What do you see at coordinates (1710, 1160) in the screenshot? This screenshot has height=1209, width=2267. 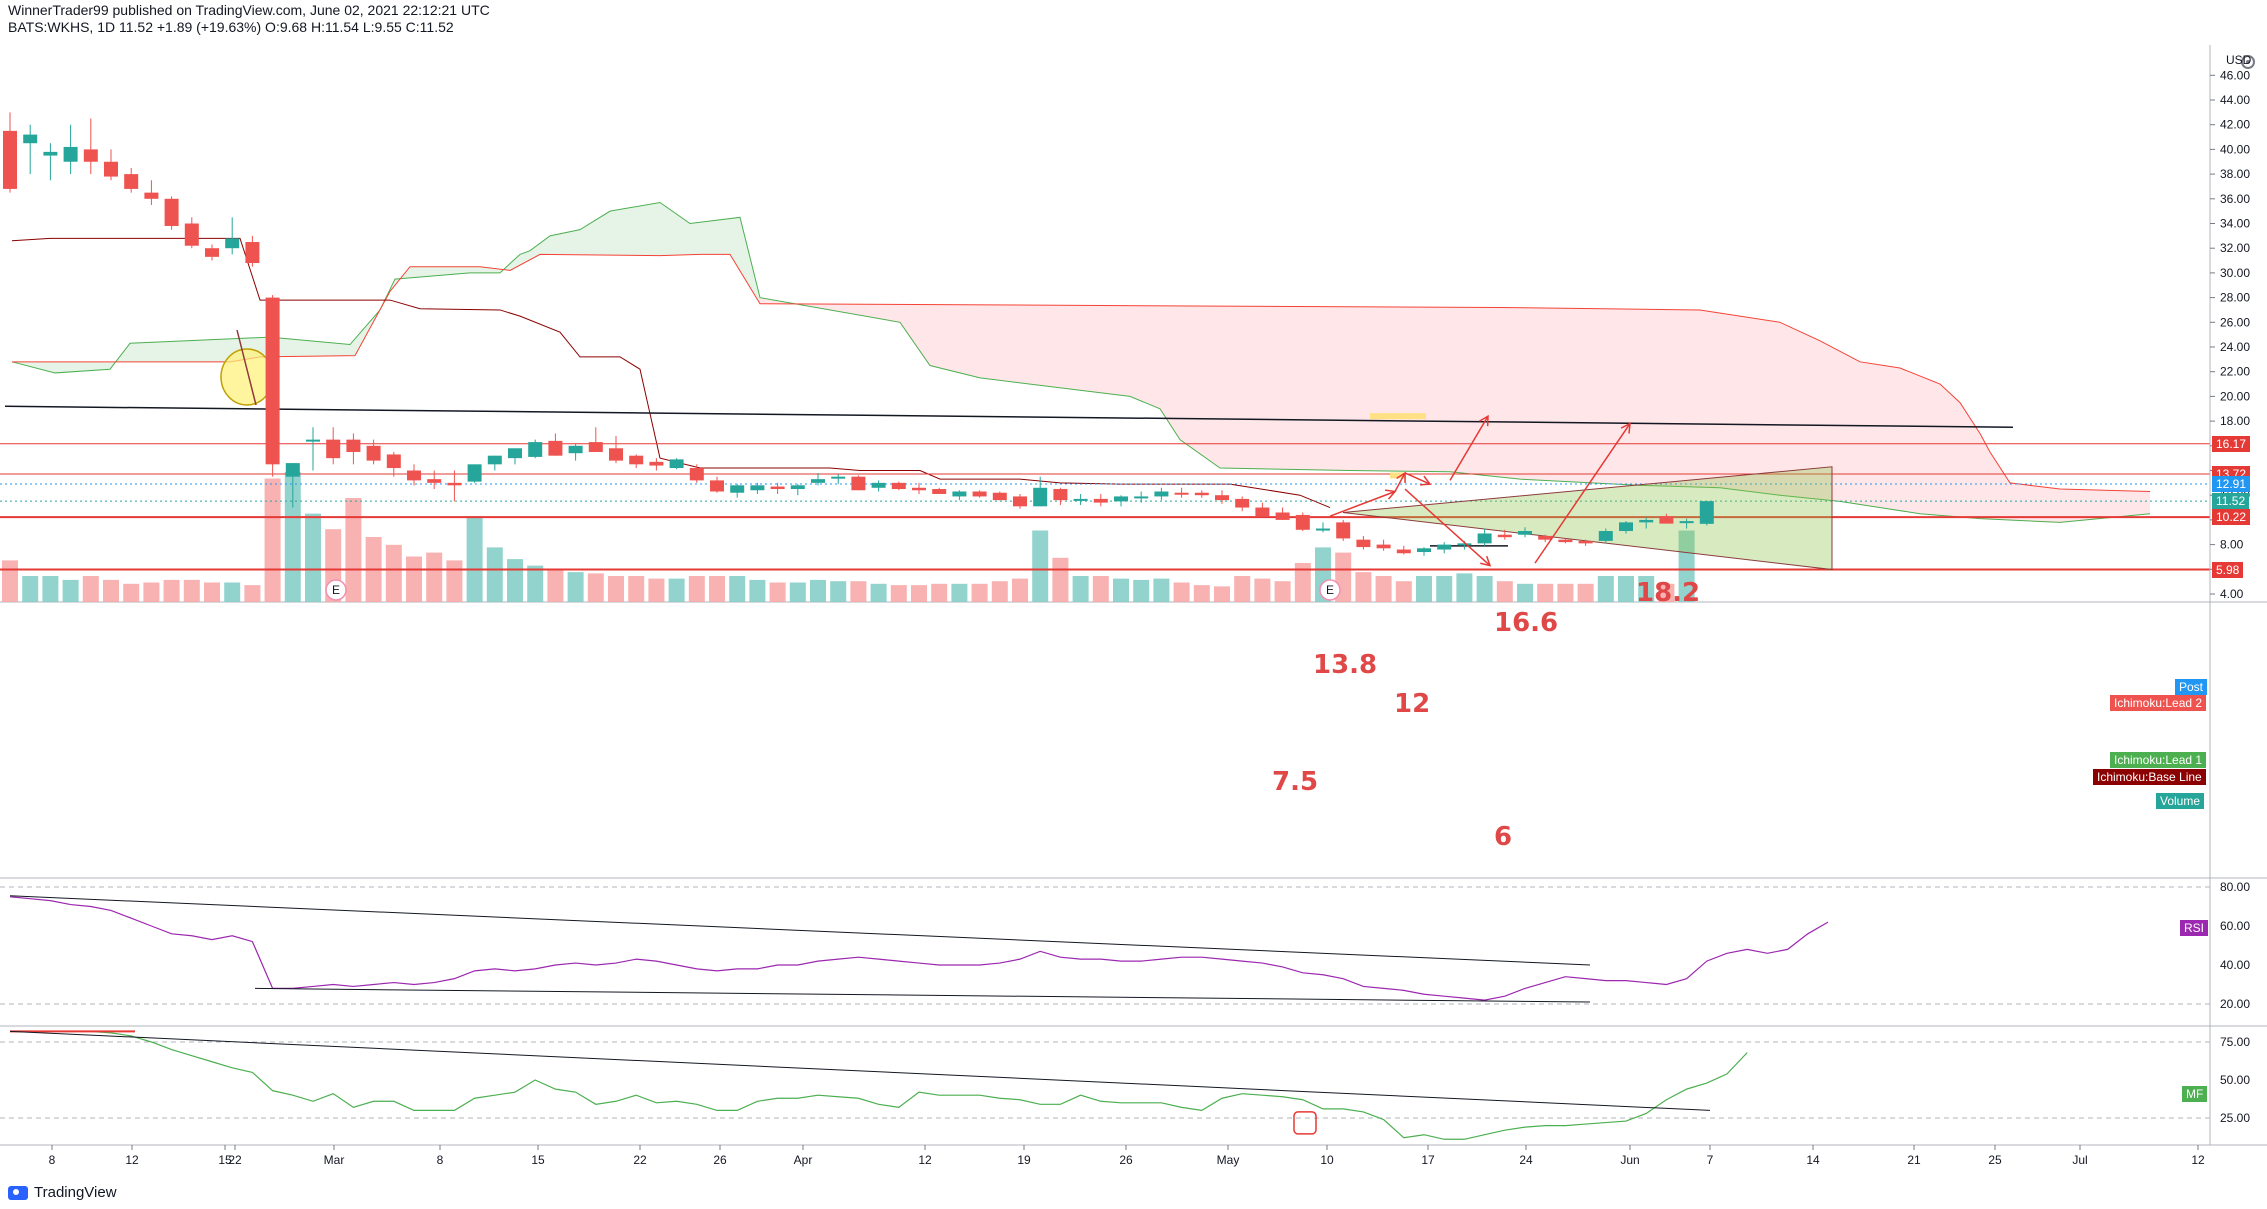 I see `time-tick-label: 7` at bounding box center [1710, 1160].